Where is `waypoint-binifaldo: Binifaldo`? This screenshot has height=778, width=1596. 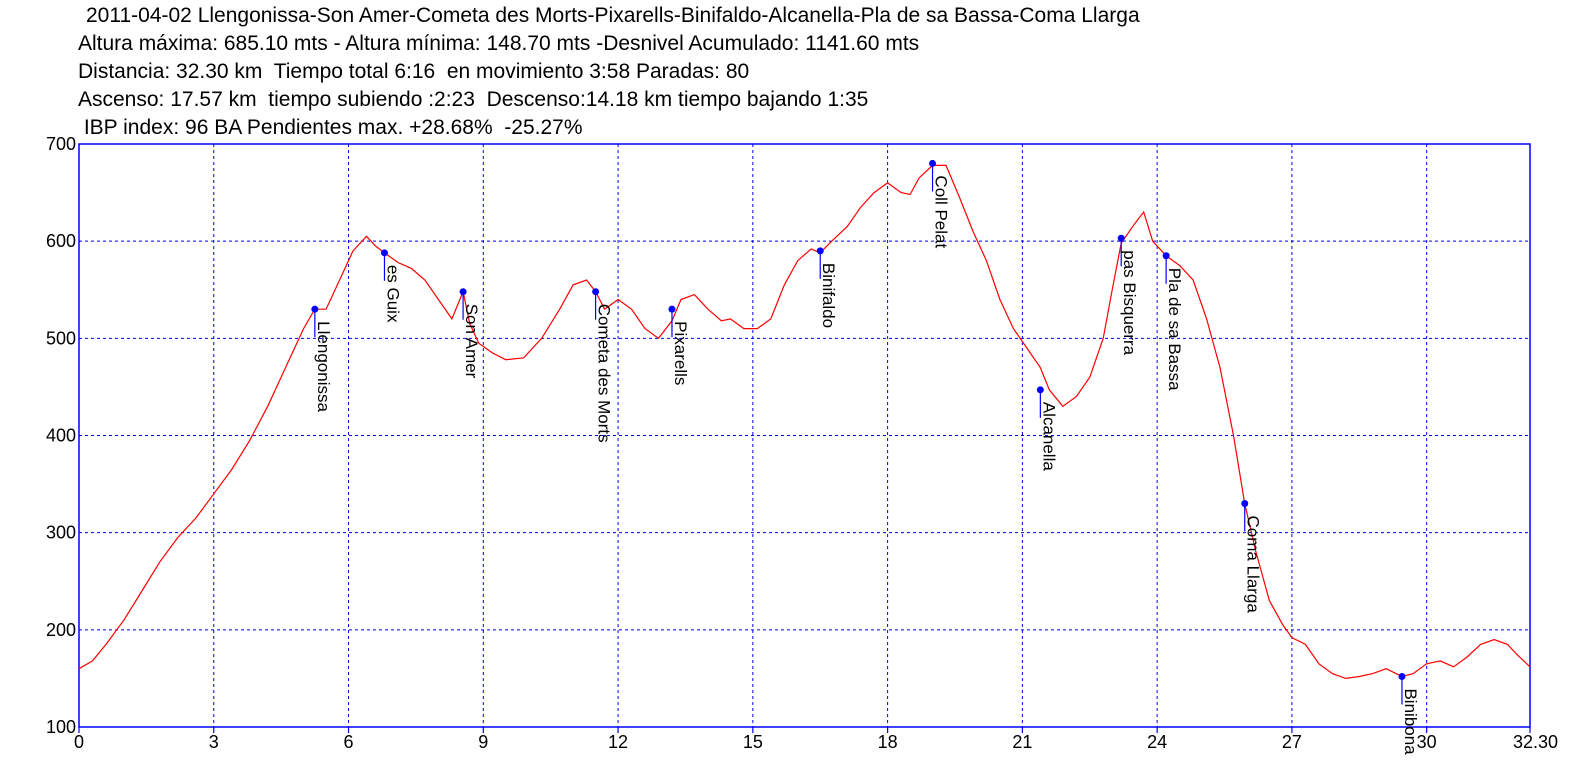
waypoint-binifaldo: Binifaldo is located at coordinates (827, 287).